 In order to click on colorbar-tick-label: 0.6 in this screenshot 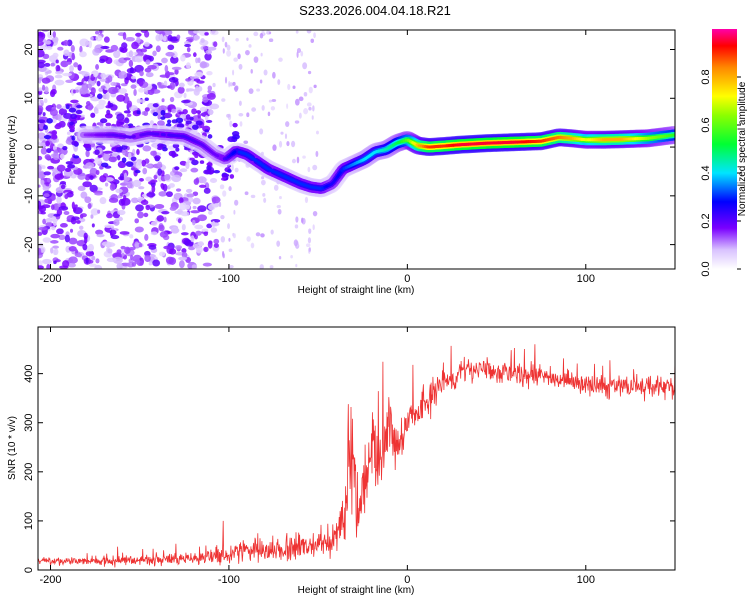, I will do `click(706, 124)`.